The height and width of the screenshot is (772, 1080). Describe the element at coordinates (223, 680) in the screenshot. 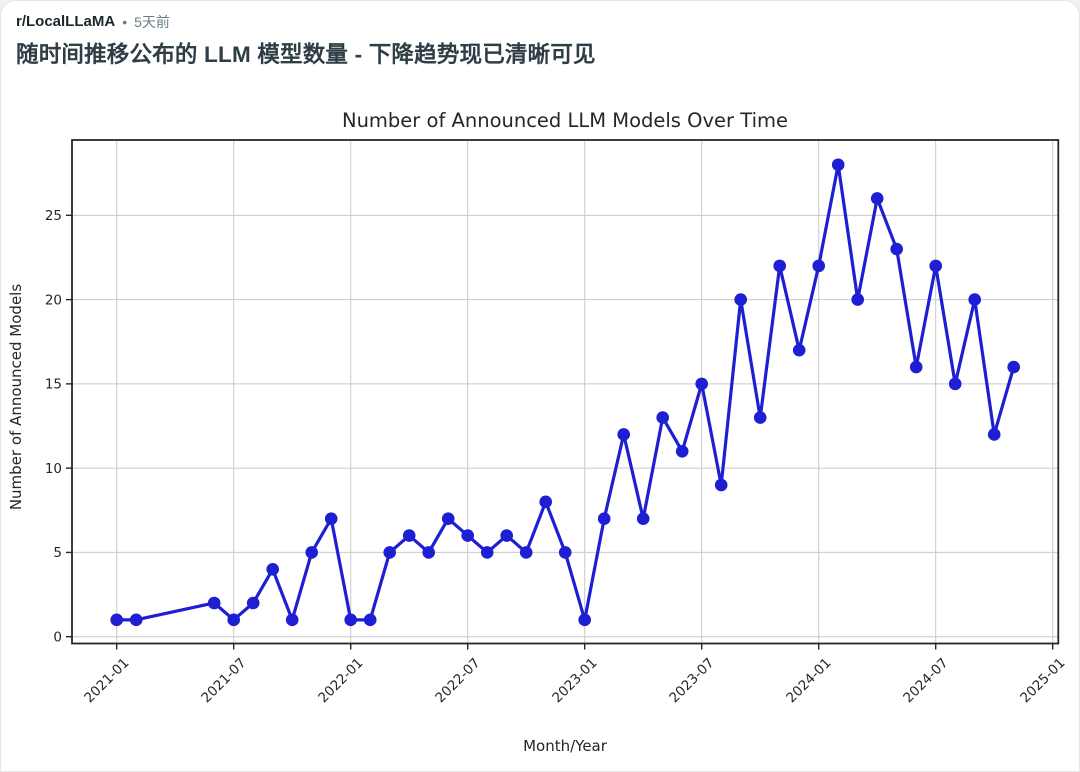

I see `x-tick-label: 2021-07` at that location.